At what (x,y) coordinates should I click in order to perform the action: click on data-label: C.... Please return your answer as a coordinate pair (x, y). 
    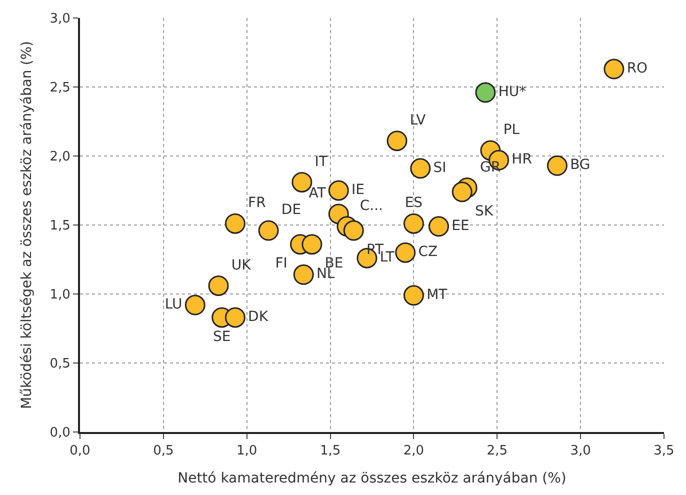
    Looking at the image, I should click on (371, 206).